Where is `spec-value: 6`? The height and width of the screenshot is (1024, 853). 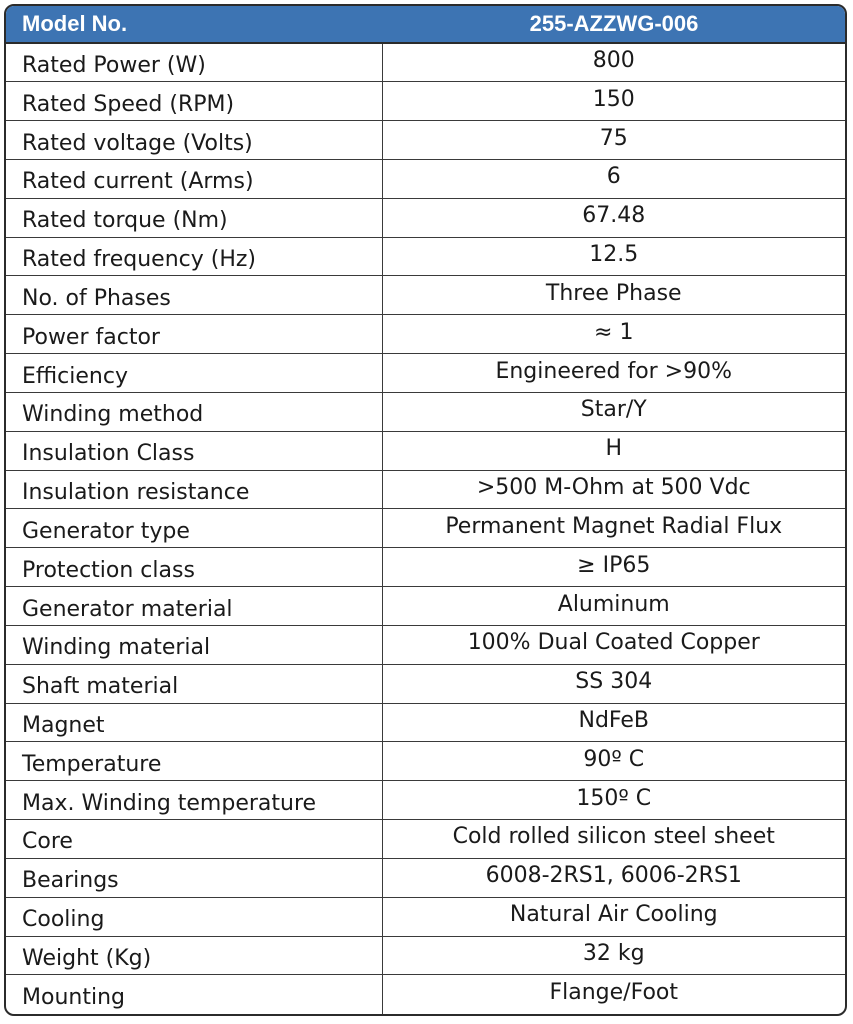
spec-value: 6 is located at coordinates (613, 179).